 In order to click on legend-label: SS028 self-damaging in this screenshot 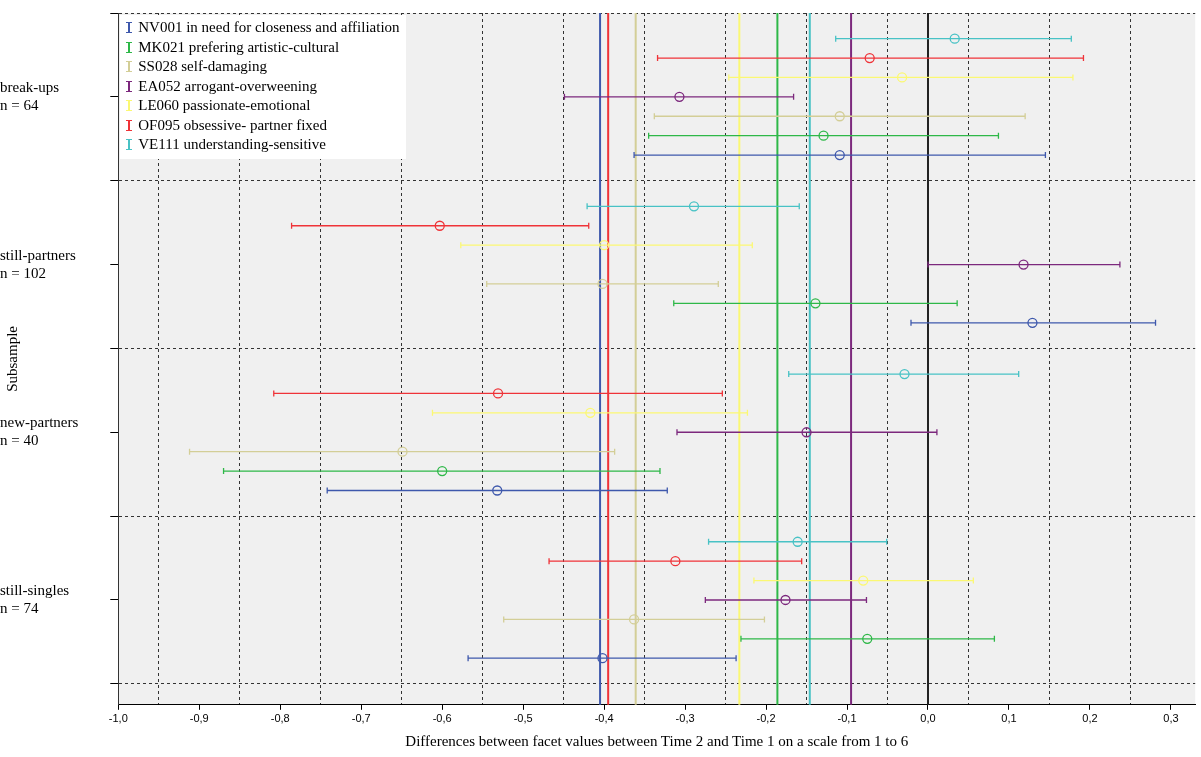, I will do `click(203, 67)`.